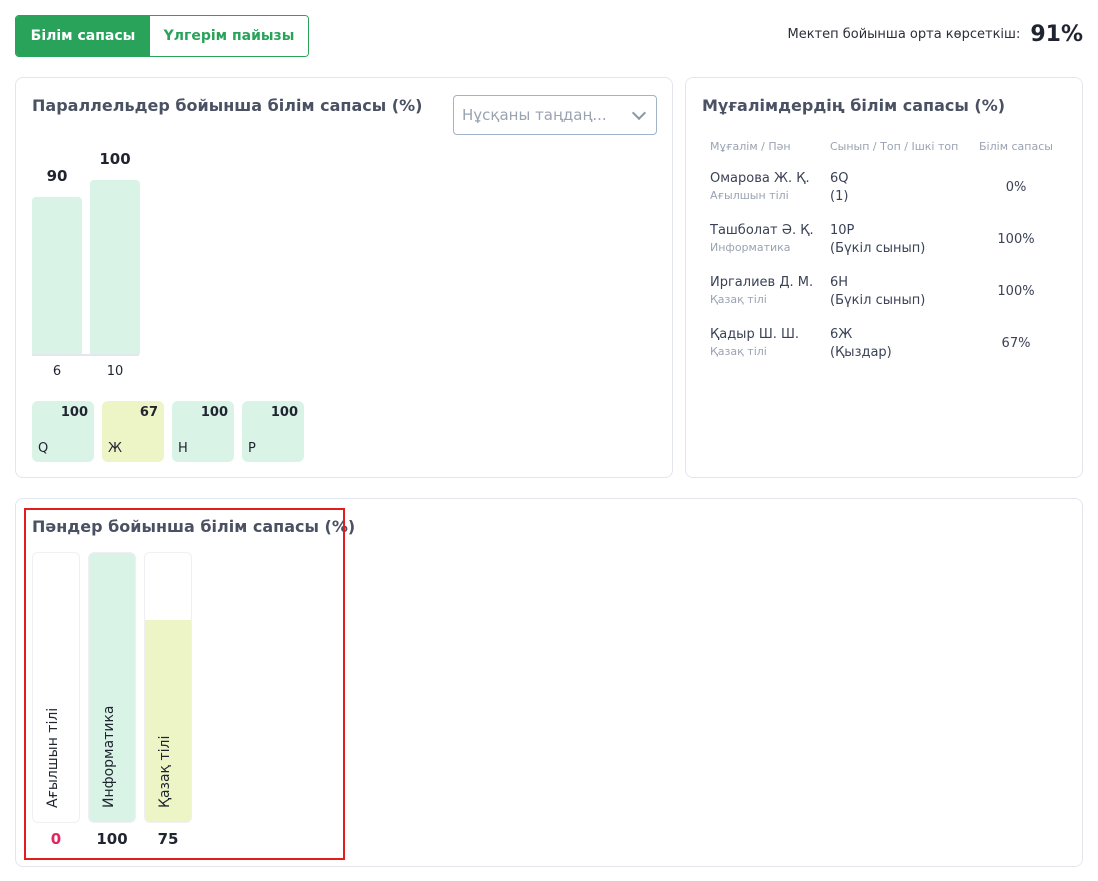  What do you see at coordinates (839, 282) in the screenshot?
I see `class-name: 6Н` at bounding box center [839, 282].